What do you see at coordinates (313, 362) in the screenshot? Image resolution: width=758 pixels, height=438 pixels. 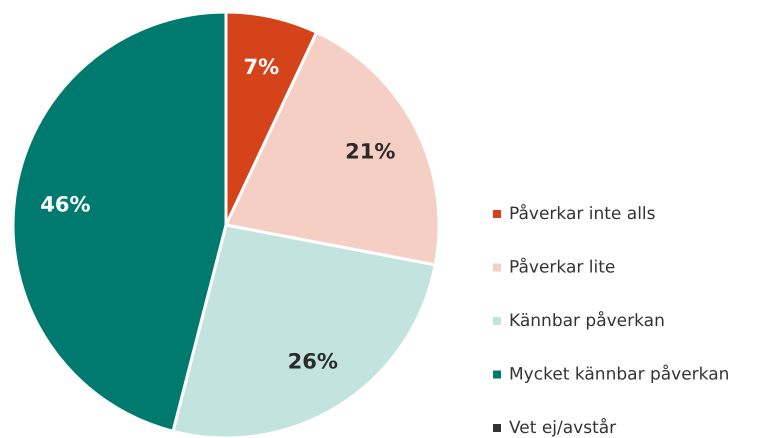 I see `data-label: 26%` at bounding box center [313, 362].